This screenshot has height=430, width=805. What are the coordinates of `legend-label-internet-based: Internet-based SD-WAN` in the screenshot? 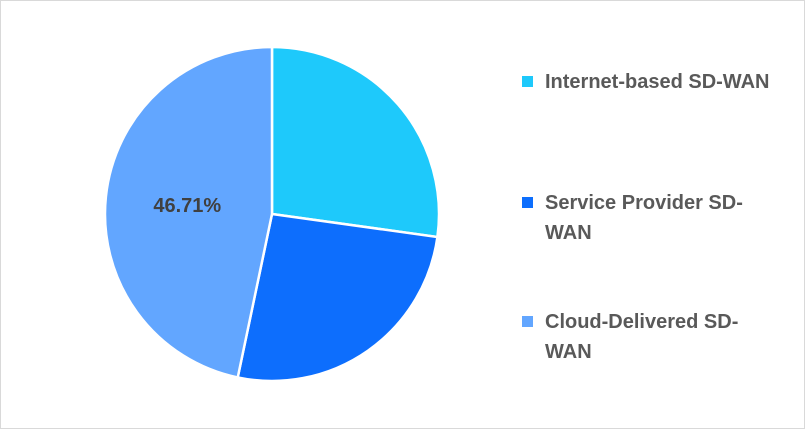 It's located at (657, 82).